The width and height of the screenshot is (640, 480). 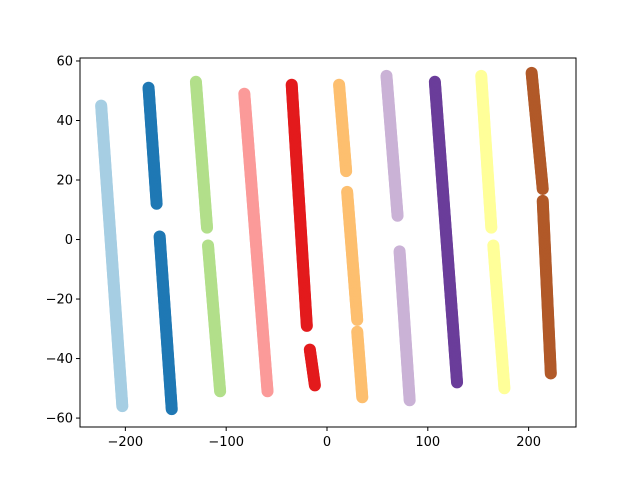 What do you see at coordinates (59, 300) in the screenshot?
I see `y-tick-label: −20` at bounding box center [59, 300].